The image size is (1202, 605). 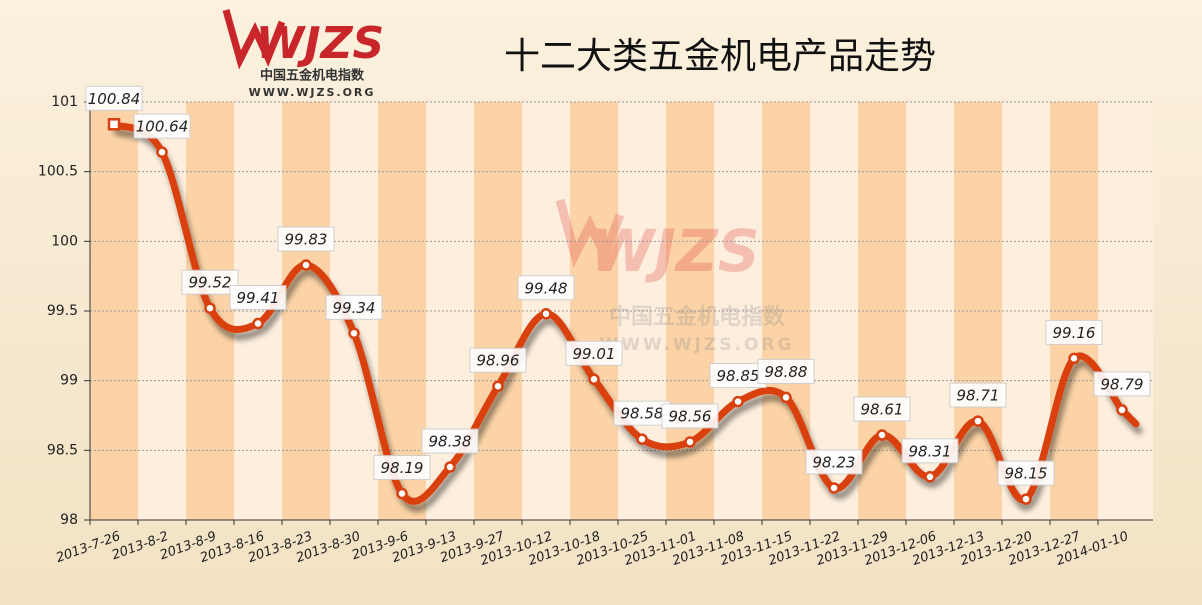 What do you see at coordinates (674, 251) in the screenshot?
I see `watermark-logo: WJZS` at bounding box center [674, 251].